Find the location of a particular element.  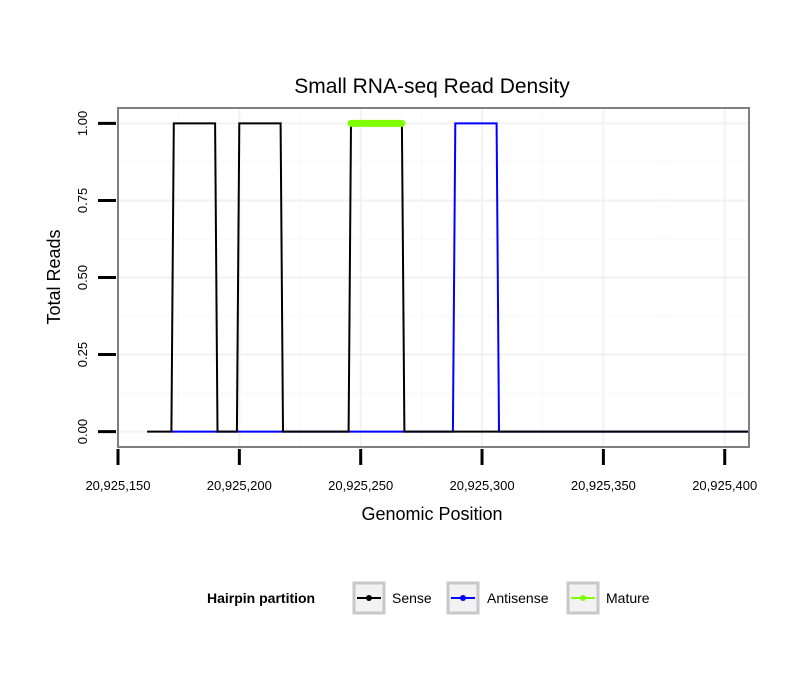

x-tick-label: 20,925,250 is located at coordinates (360, 485).